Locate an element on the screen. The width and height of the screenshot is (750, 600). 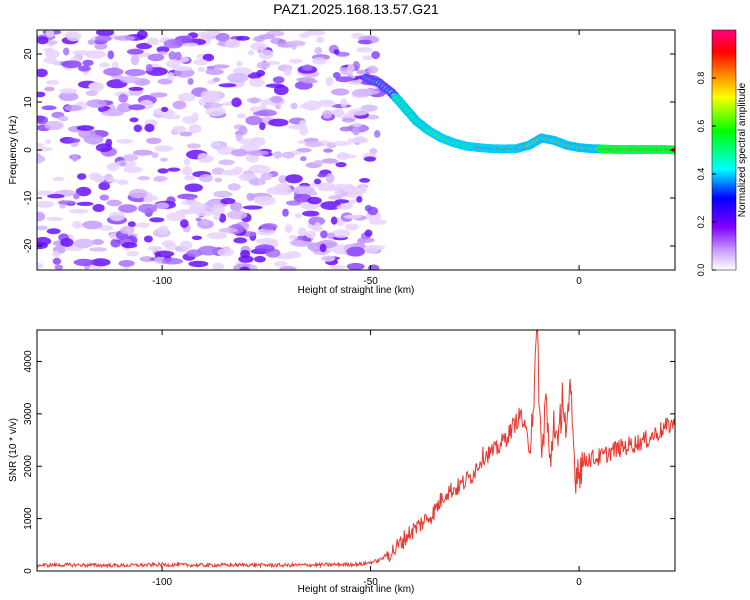
spectrogram-y-tick-label: 0 is located at coordinates (28, 150).